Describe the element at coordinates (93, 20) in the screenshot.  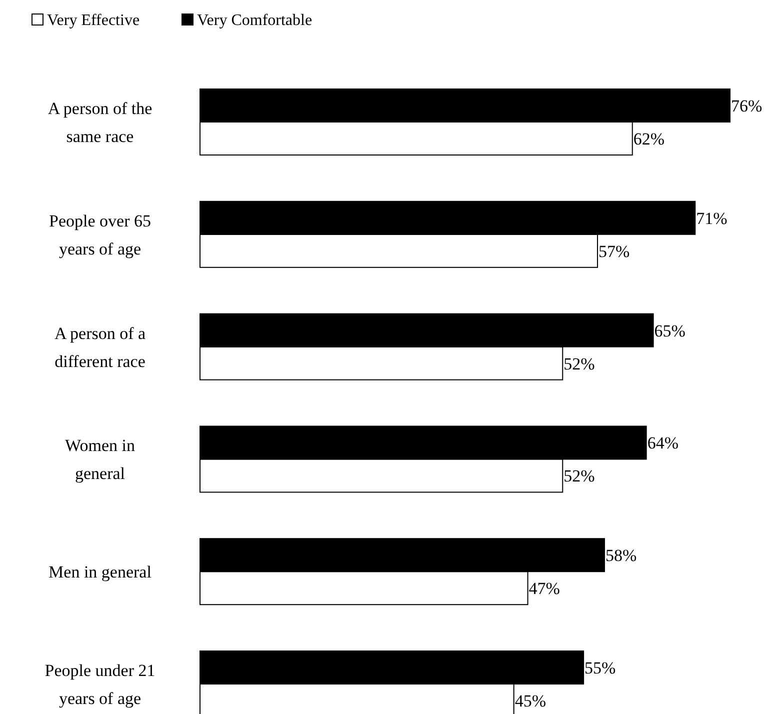
I see `legend-label: Very Effective` at that location.